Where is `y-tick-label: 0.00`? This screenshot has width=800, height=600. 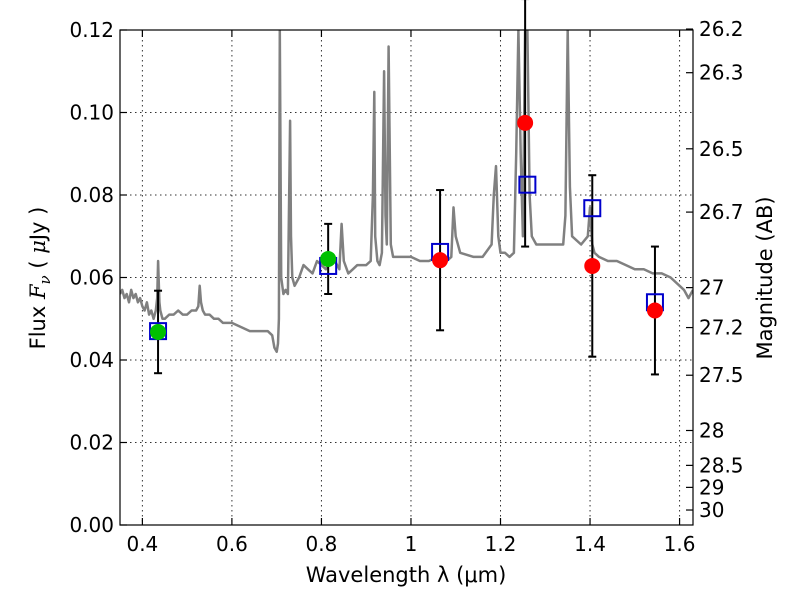 y-tick-label: 0.00 is located at coordinates (91, 525).